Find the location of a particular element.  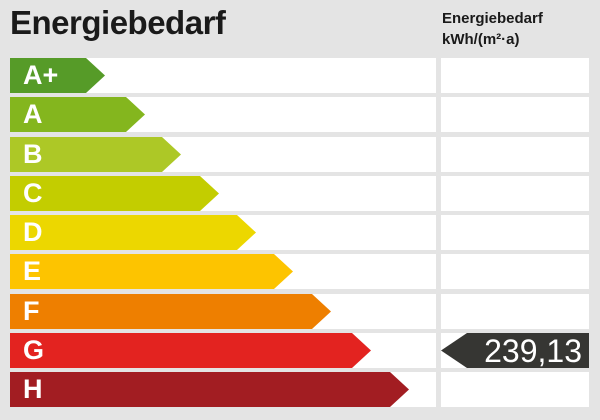

scale-row-f: F is located at coordinates (300, 311).